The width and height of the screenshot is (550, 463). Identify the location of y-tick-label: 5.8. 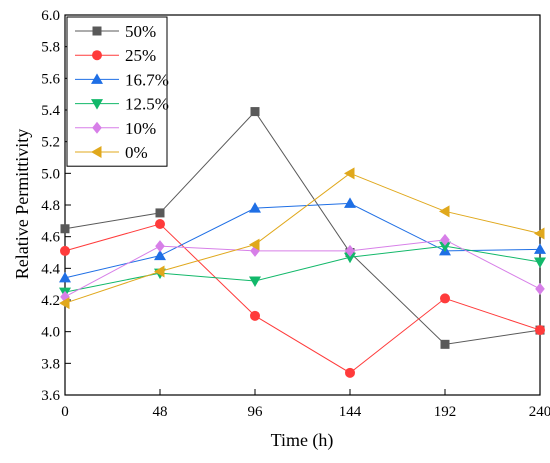
(50, 48).